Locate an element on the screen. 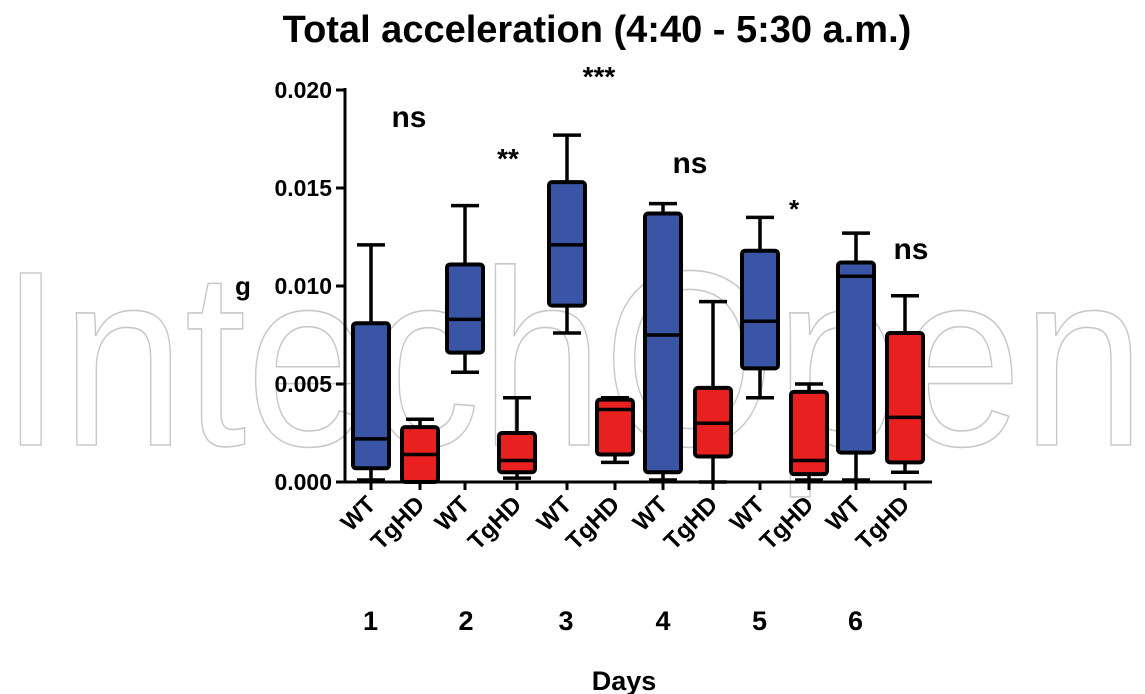 The image size is (1145, 694). box-day1-tghd is located at coordinates (420, 450).